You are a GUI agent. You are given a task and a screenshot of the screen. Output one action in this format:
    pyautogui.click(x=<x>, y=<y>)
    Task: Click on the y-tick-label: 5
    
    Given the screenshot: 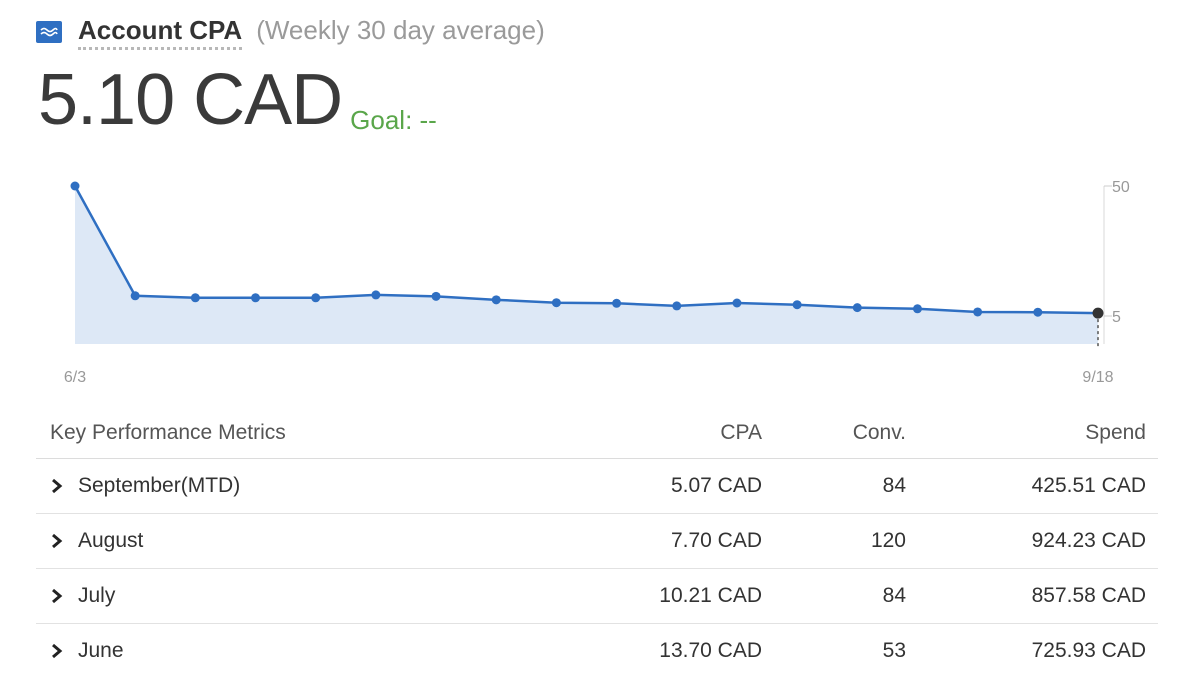 What is the action you would take?
    pyautogui.click(x=1116, y=317)
    